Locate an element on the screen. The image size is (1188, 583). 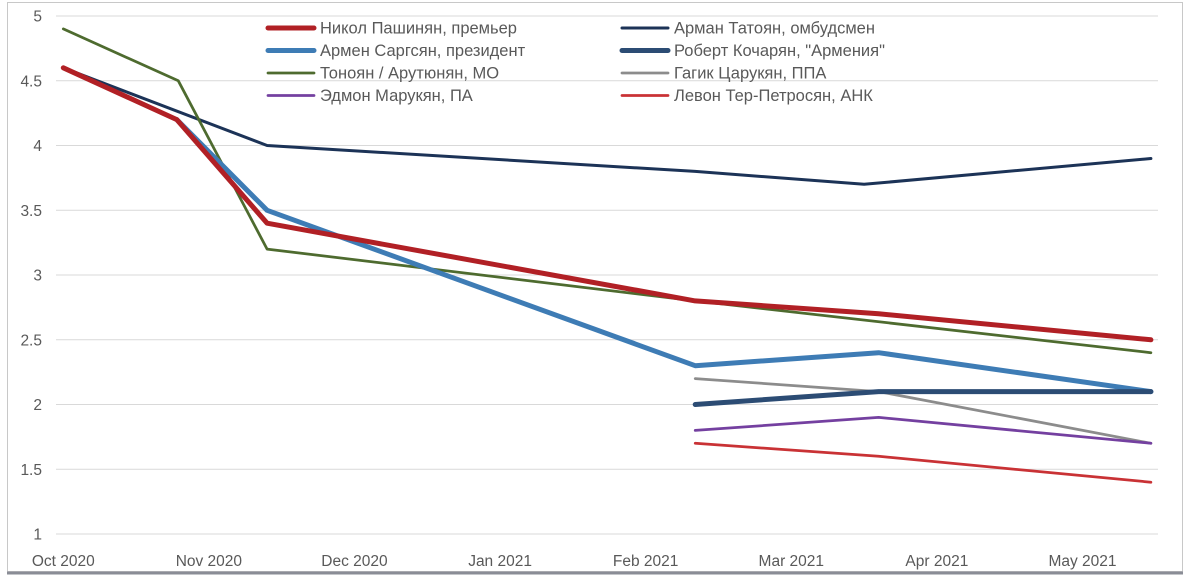
legend-label-sargsyan: Армен Саргсян, президент is located at coordinates (423, 51).